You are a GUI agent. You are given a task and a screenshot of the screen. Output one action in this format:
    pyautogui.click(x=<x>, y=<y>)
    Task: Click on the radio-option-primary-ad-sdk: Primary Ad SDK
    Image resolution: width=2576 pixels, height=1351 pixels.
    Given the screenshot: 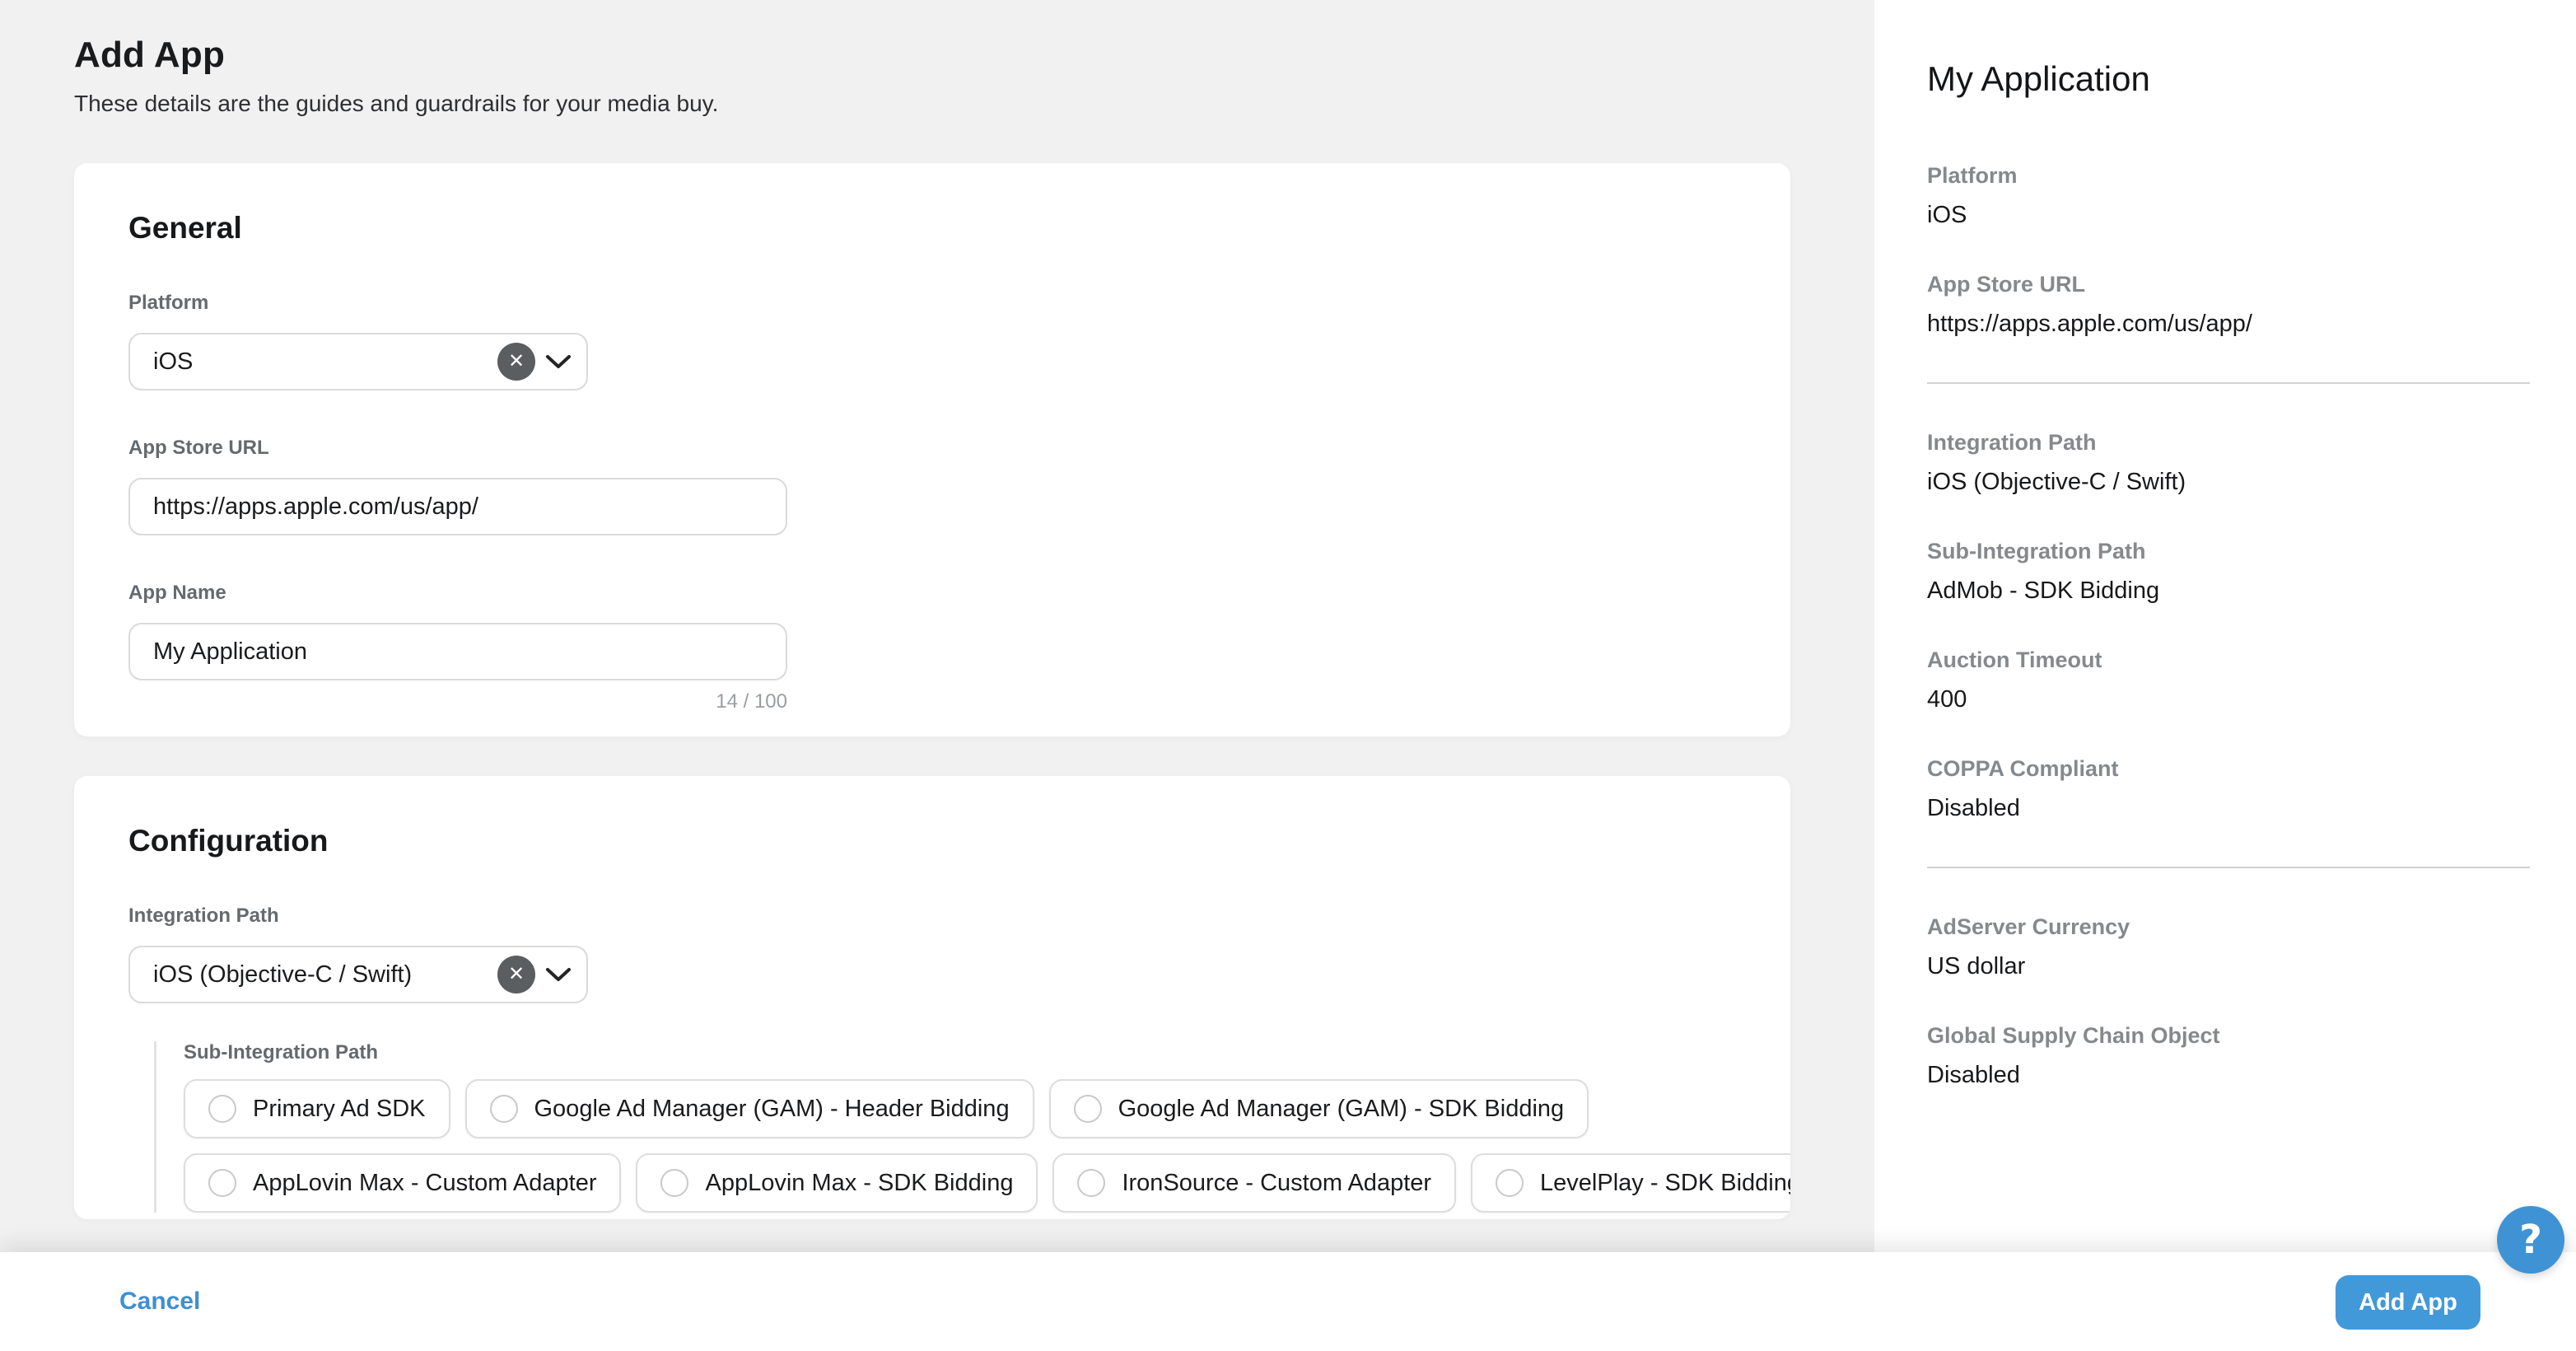 What is the action you would take?
    pyautogui.click(x=317, y=1108)
    